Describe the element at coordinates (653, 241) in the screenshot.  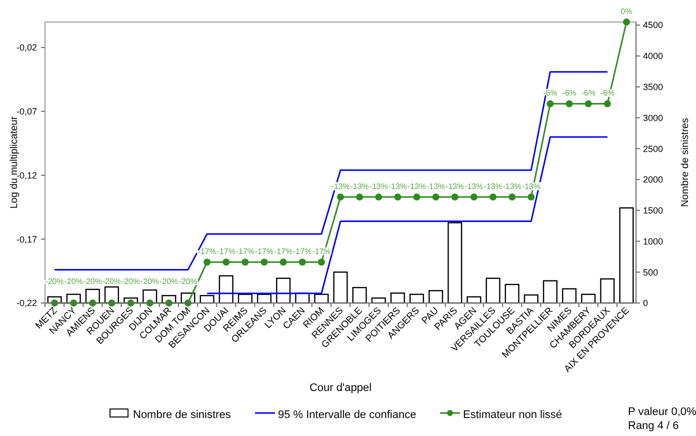
I see `y2-tick-label: 1000` at that location.